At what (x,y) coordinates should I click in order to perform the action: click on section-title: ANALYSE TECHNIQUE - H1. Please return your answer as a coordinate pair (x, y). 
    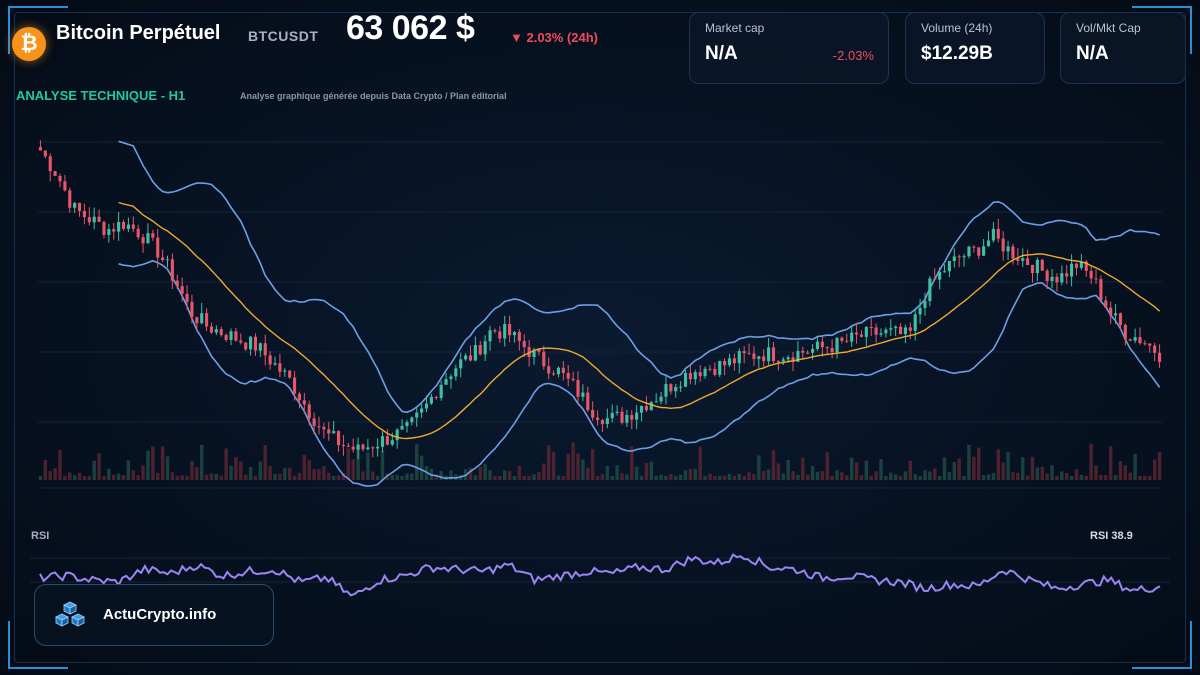
    Looking at the image, I should click on (101, 95).